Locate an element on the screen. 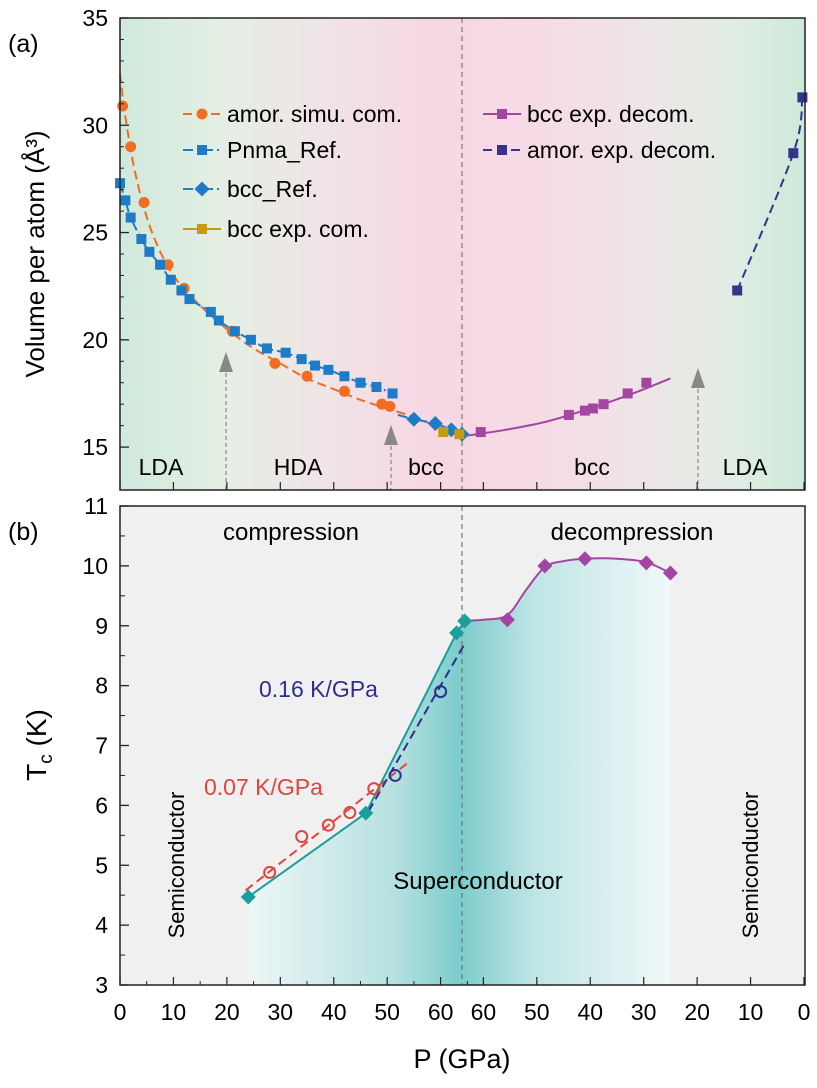 Image resolution: width=817 pixels, height=1088 pixels. legend-entry: bcc exp. com. is located at coordinates (298, 229).